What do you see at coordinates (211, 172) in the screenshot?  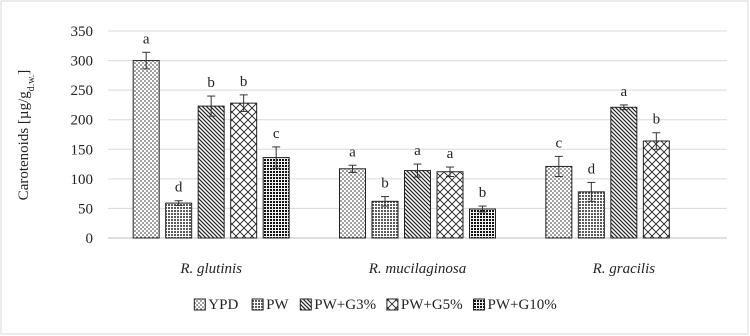 I see `bar-pw-g3--1` at bounding box center [211, 172].